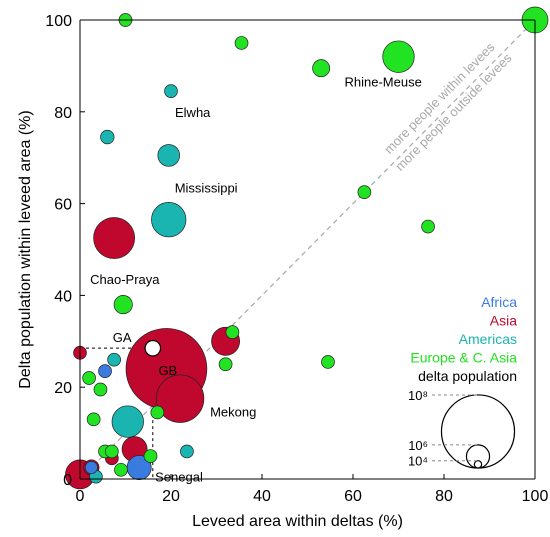  Describe the element at coordinates (122, 337) in the screenshot. I see `annotation-ga: GA` at that location.